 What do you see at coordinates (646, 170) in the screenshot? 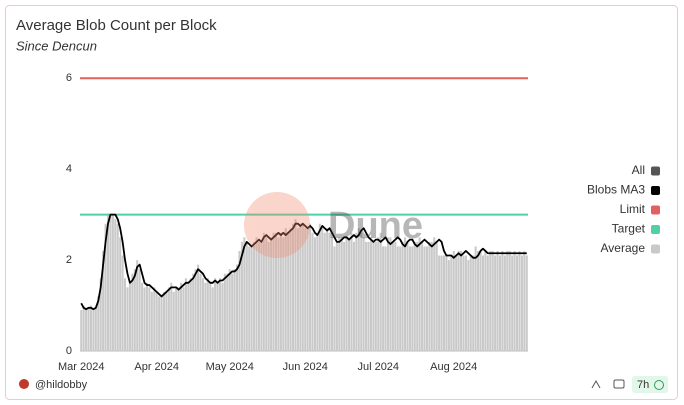
I see `legend-item: All` at bounding box center [646, 170].